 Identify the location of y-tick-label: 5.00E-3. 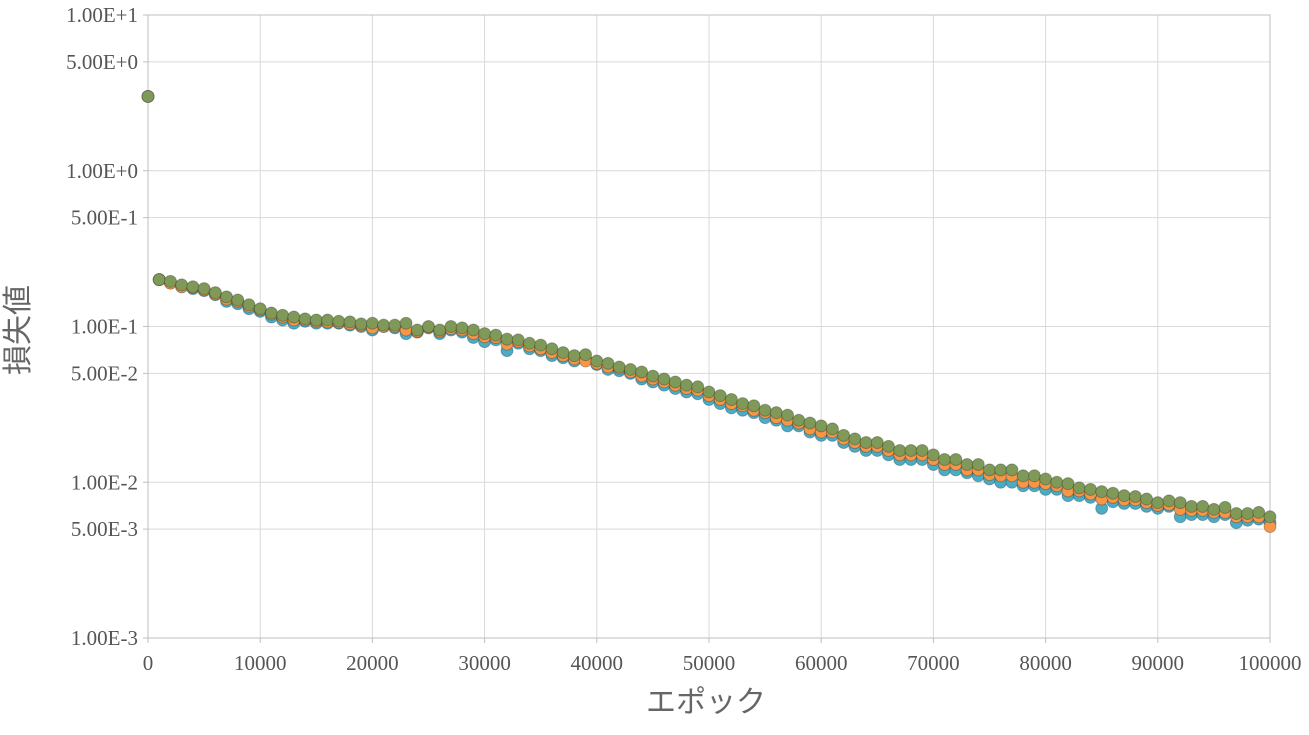
(104, 529).